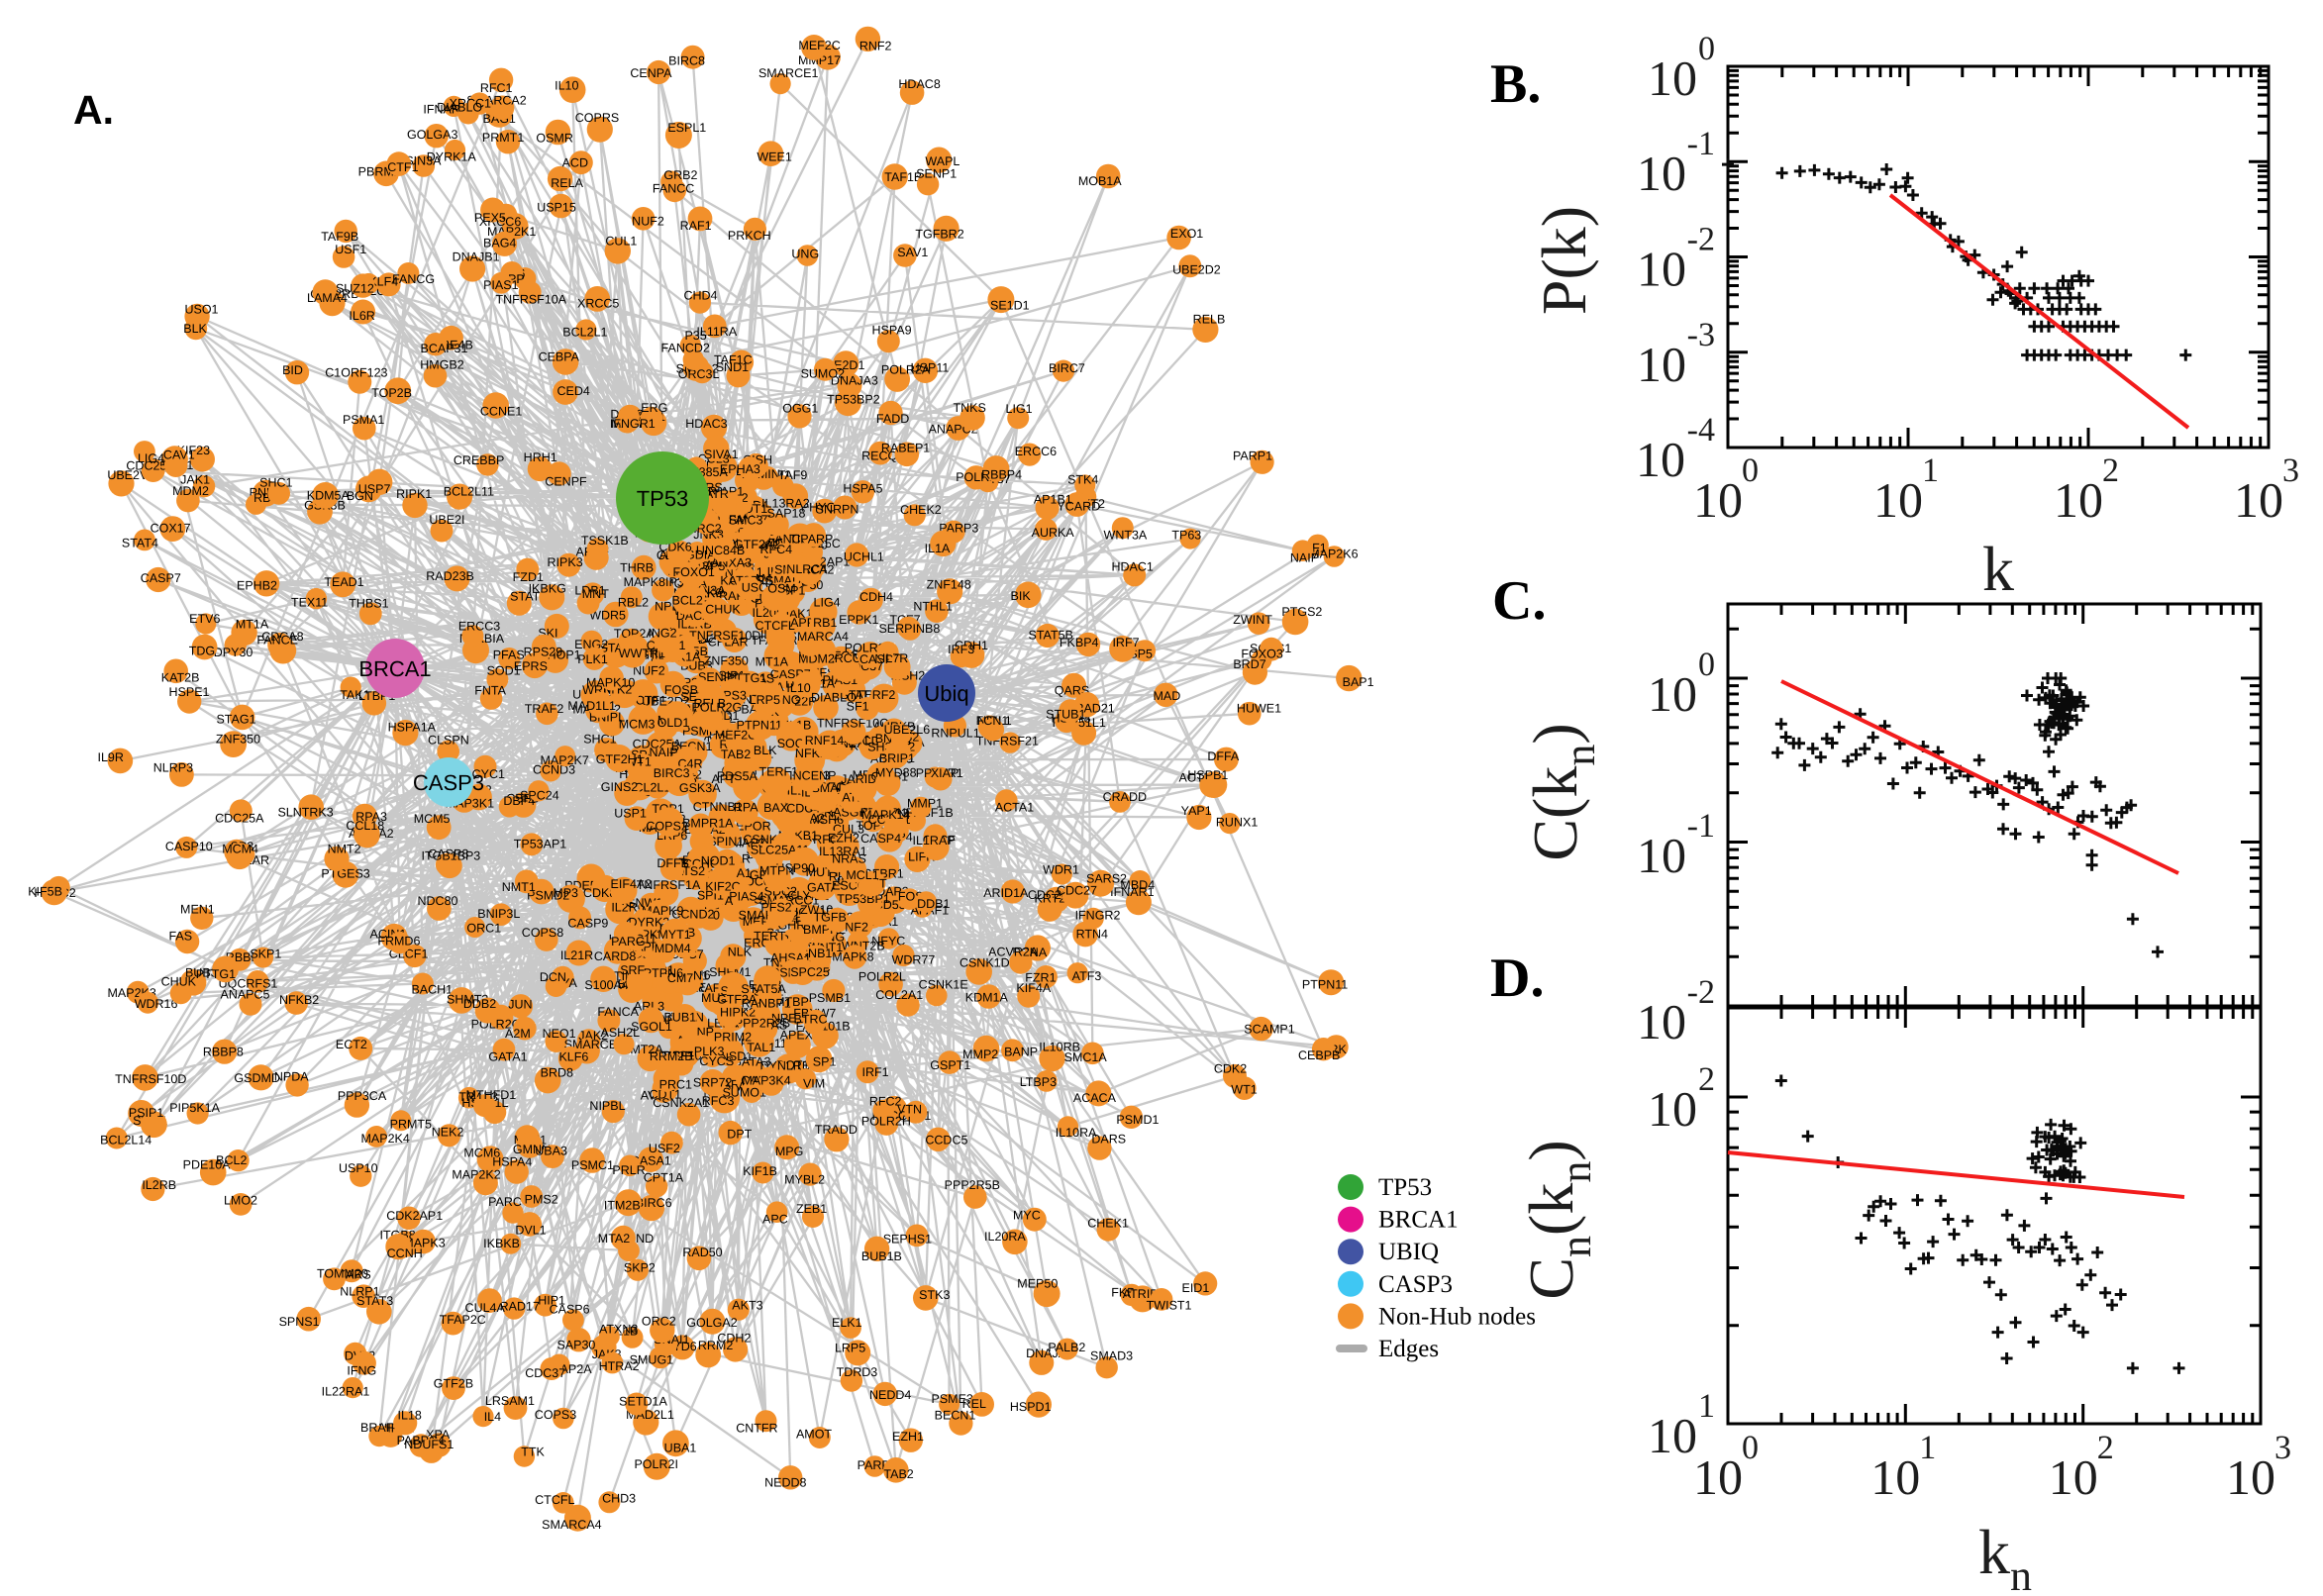  Describe the element at coordinates (567, 183) in the screenshot. I see `svg-text: RELA` at that location.